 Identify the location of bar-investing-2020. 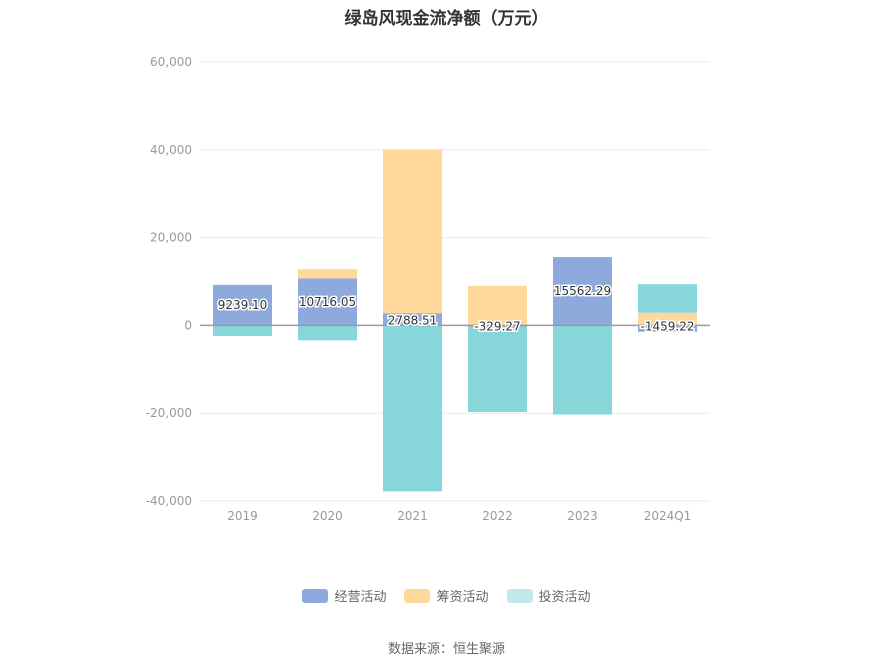
(327, 333).